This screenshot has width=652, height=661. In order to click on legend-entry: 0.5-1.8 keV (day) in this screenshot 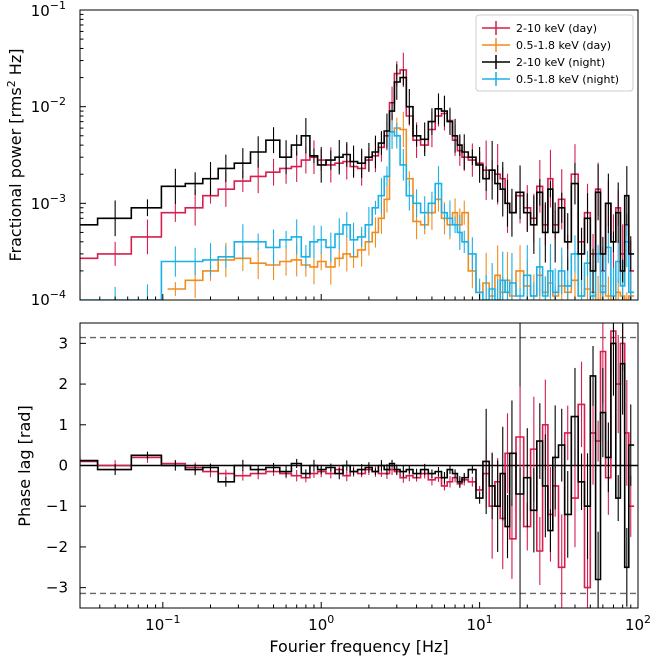, I will do `click(546, 45)`.